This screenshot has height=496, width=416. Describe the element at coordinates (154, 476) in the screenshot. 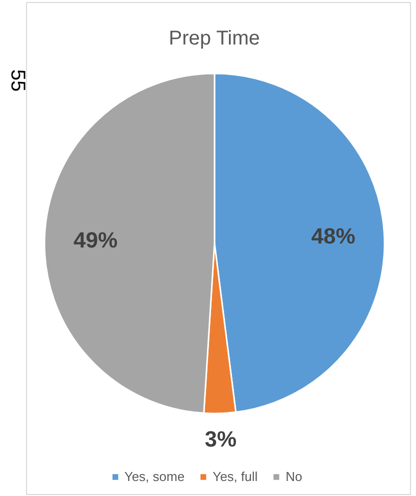

I see `legend-label: Yes, some` at that location.